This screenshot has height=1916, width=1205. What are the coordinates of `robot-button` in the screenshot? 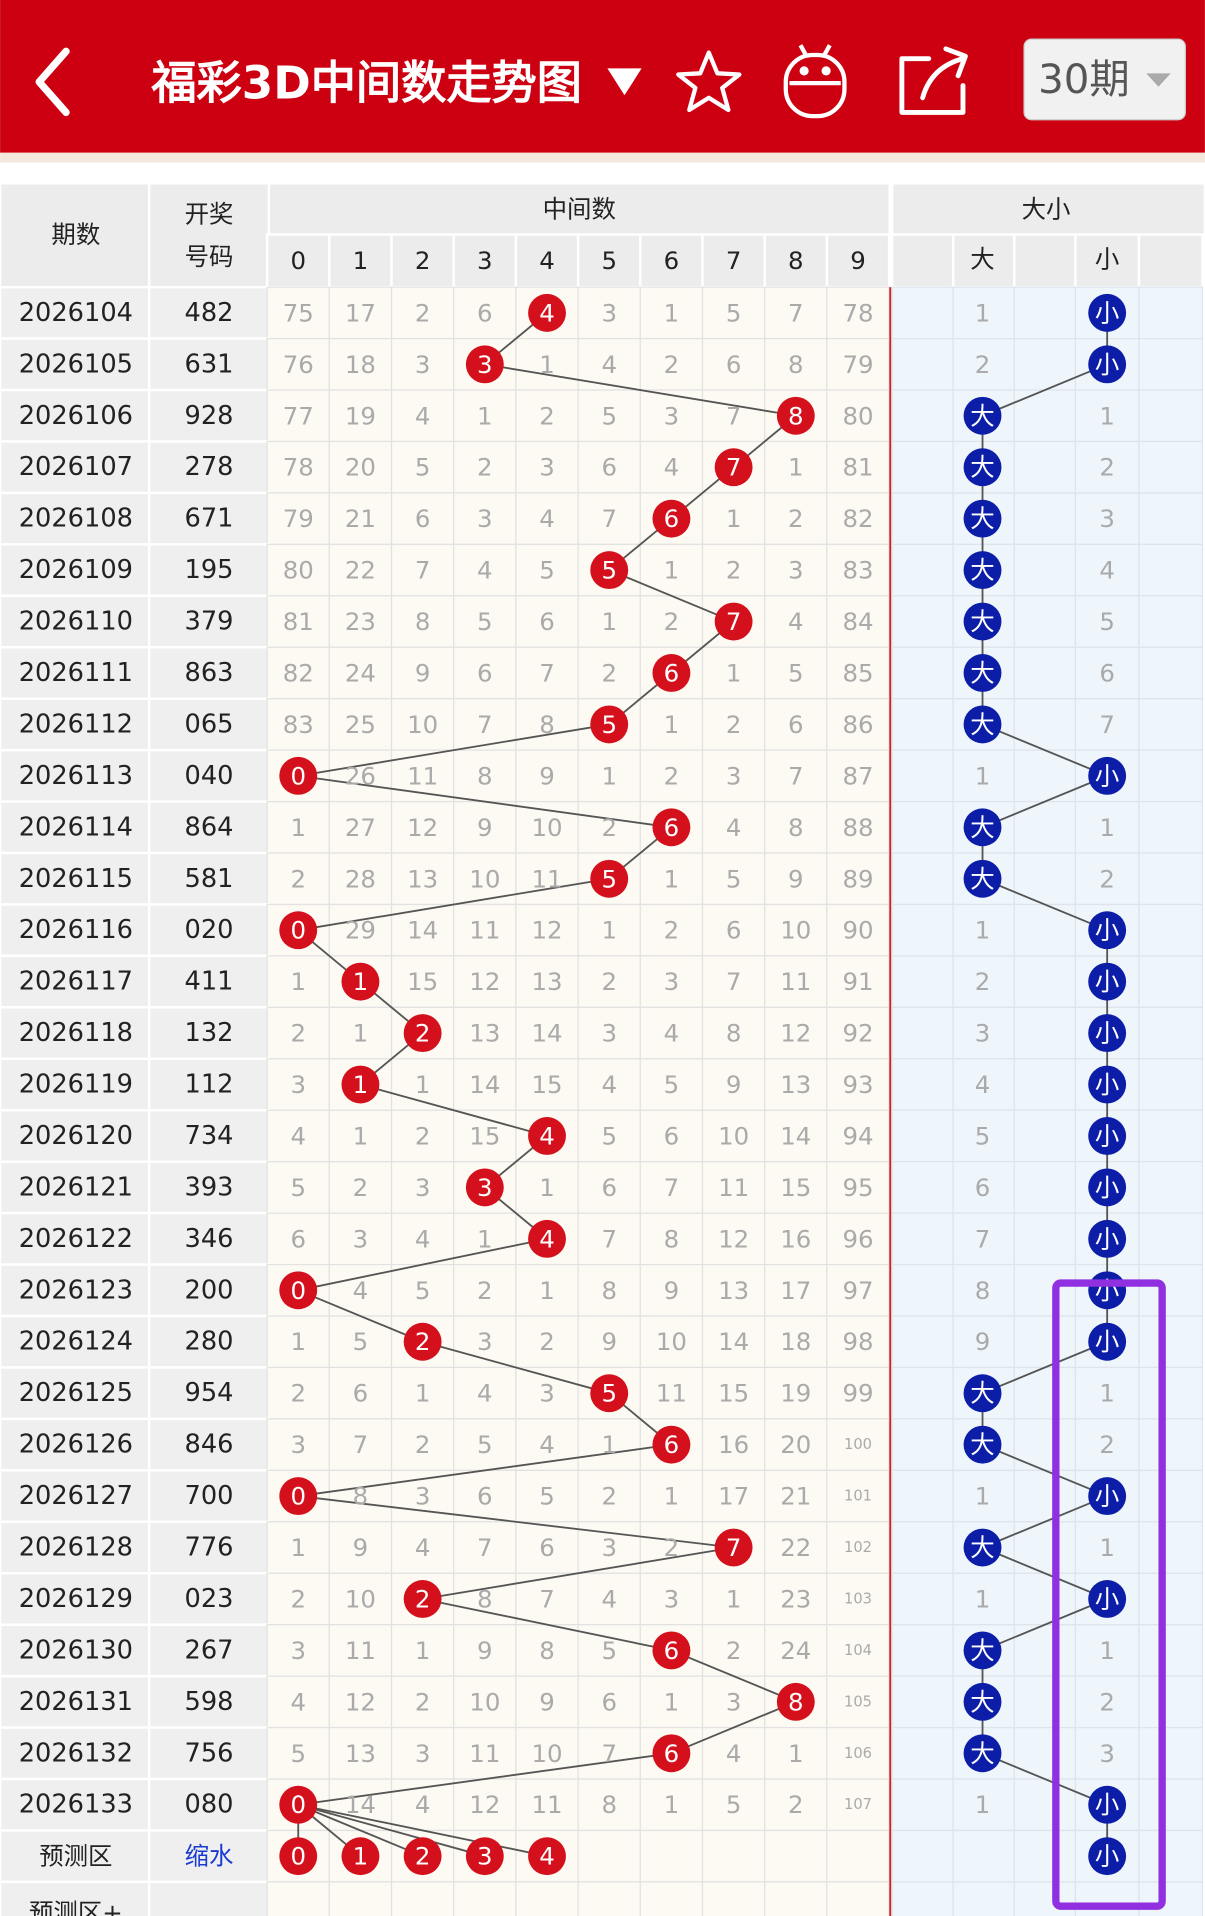 It's located at (815, 81).